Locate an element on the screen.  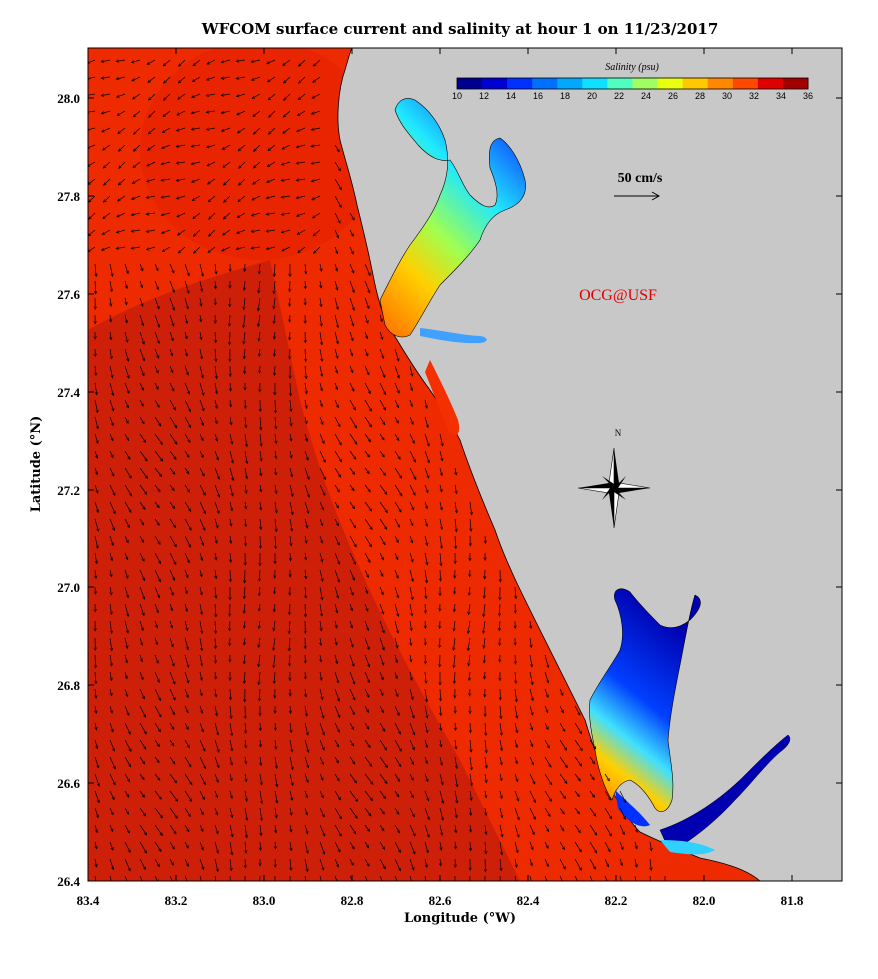
colorbar-tick-label: 16 is located at coordinates (538, 96).